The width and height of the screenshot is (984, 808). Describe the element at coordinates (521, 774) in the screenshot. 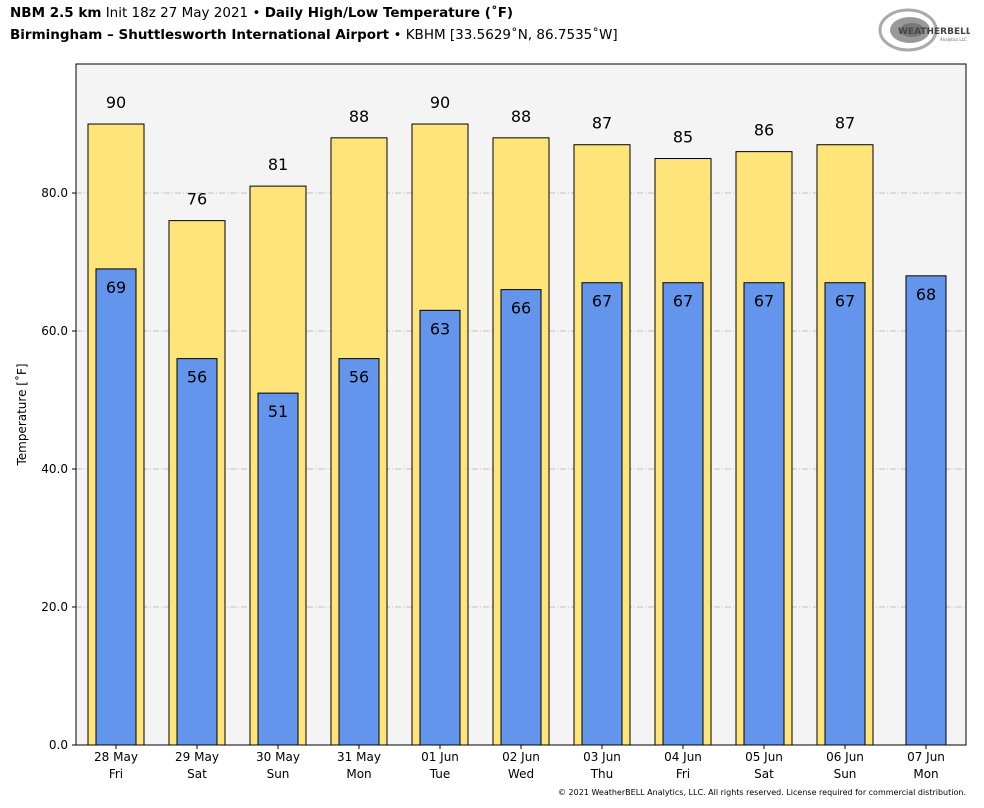

I see `x-tick-day: Wed` at that location.